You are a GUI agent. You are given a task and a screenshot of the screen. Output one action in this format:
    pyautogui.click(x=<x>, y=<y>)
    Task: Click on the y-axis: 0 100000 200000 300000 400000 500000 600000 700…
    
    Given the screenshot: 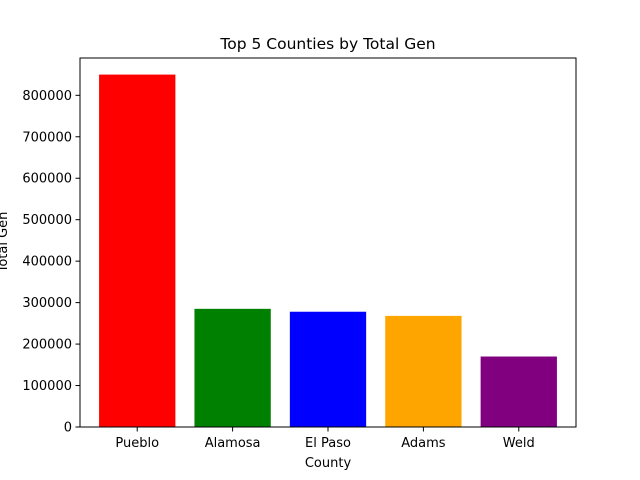 What is the action you would take?
    pyautogui.click(x=51, y=262)
    